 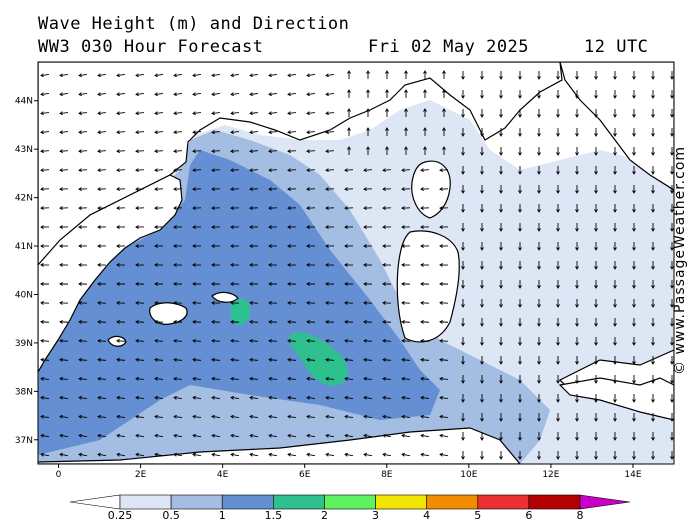 I want to click on colorbar-label: 1.5, so click(x=274, y=515).